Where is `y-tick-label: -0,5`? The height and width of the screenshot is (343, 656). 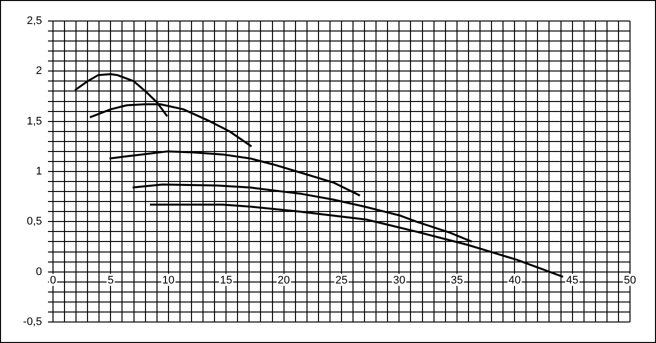
y-tick-label: -0,5 is located at coordinates (32, 322).